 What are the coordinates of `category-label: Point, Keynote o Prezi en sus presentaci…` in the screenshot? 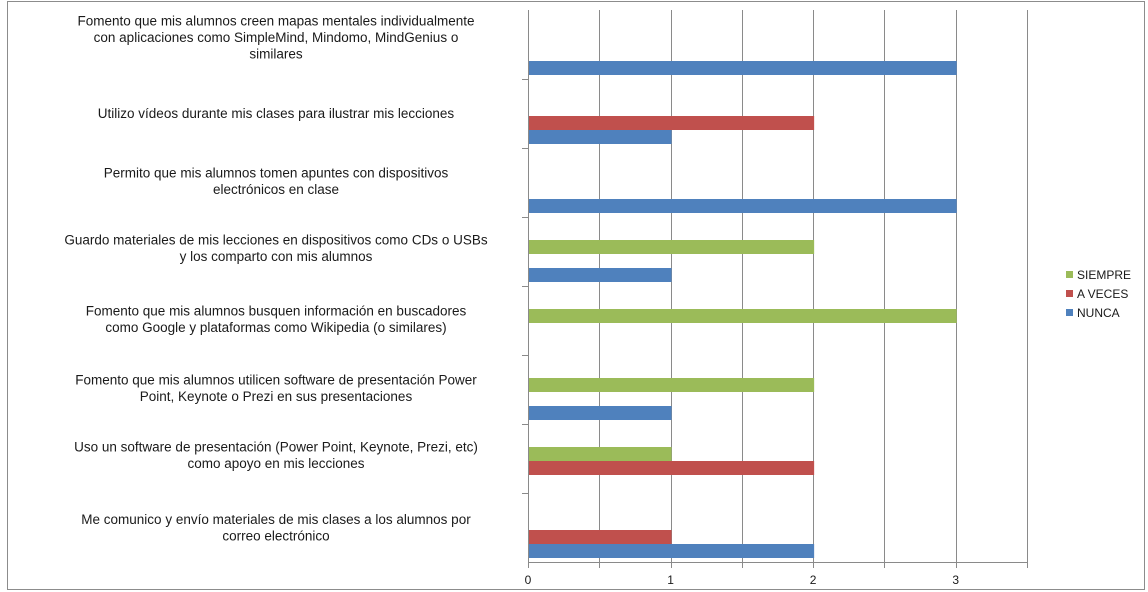 It's located at (276, 396).